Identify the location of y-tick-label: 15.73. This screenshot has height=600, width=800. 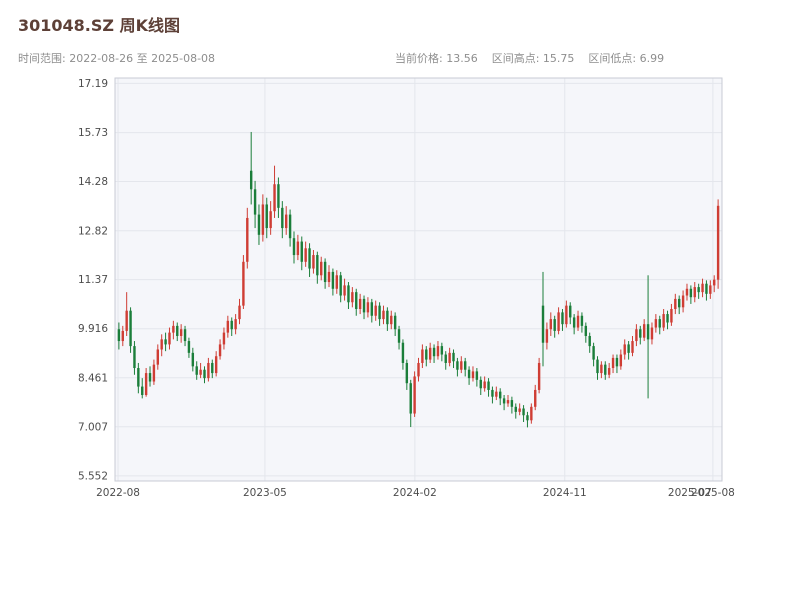
(93, 133).